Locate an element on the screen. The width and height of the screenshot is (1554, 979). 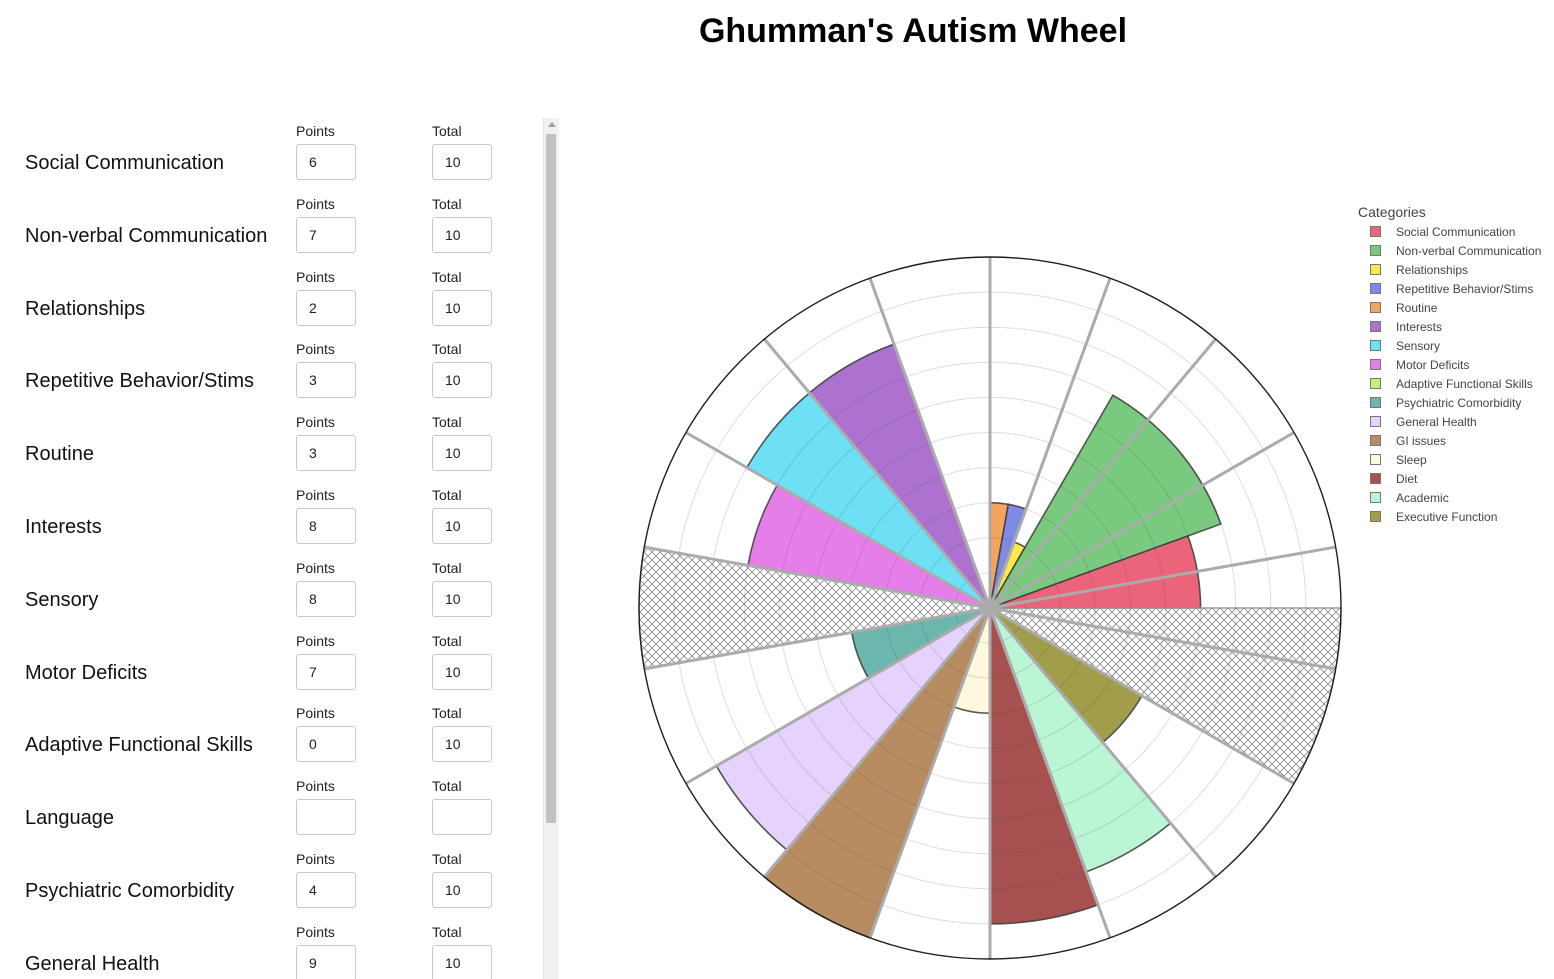
legend-item: Repetitive Behavior/Stims is located at coordinates (1445, 290).